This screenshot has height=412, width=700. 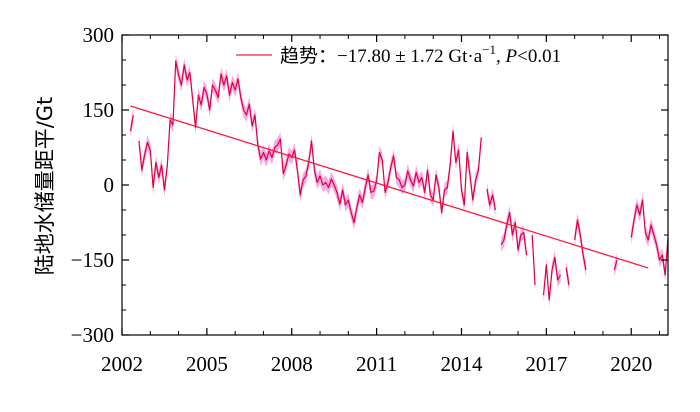 I want to click on x-tick-label: 2002, so click(x=122, y=364).